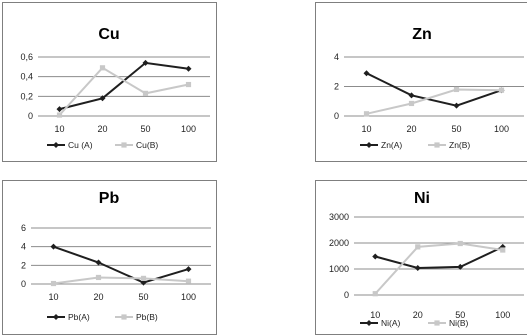 The height and width of the screenshot is (335, 527). Describe the element at coordinates (26, 57) in the screenshot. I see `y-tick-label: 0,6` at that location.